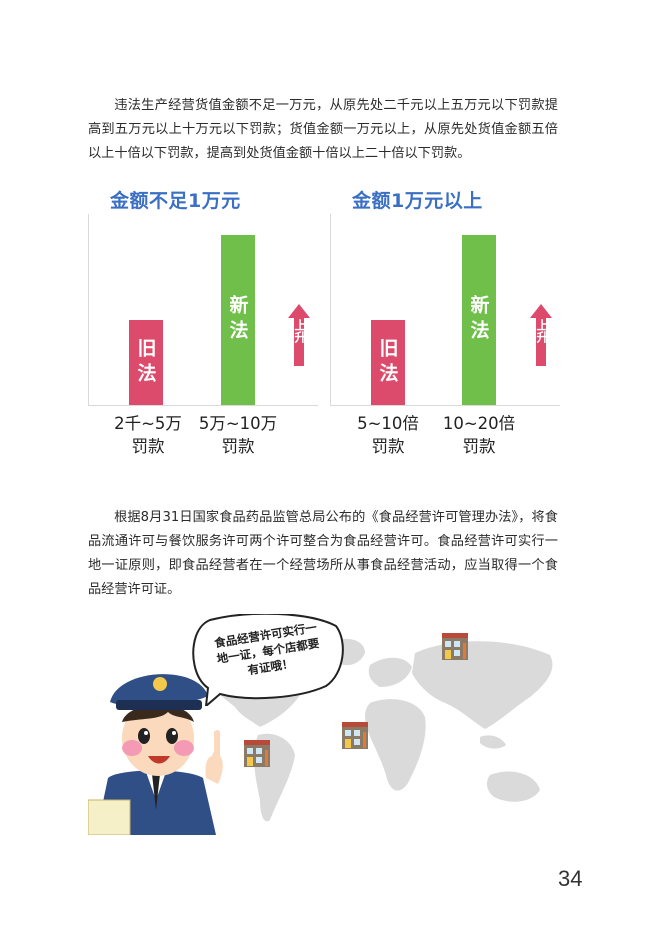 This screenshot has height=930, width=657. I want to click on world-map-icon, so click(381, 730).